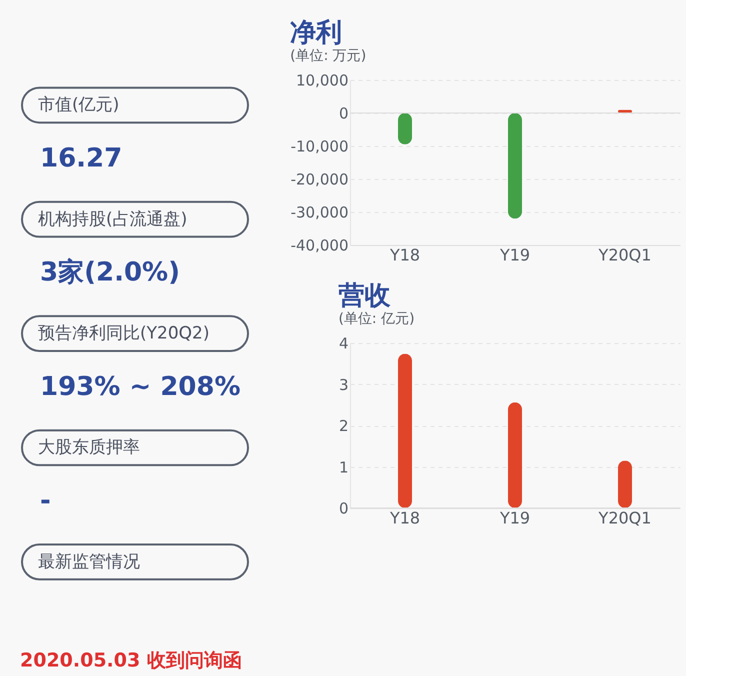 The width and height of the screenshot is (750, 676). Describe the element at coordinates (343, 467) in the screenshot. I see `y-tick-label: 1` at that location.